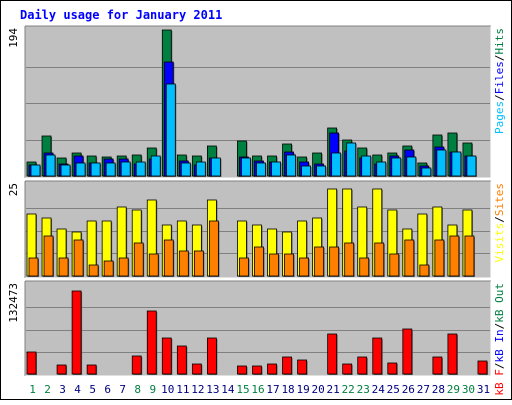 The height and width of the screenshot is (405, 512). I want to click on x-tick-label-day-11: 11, so click(182, 389).